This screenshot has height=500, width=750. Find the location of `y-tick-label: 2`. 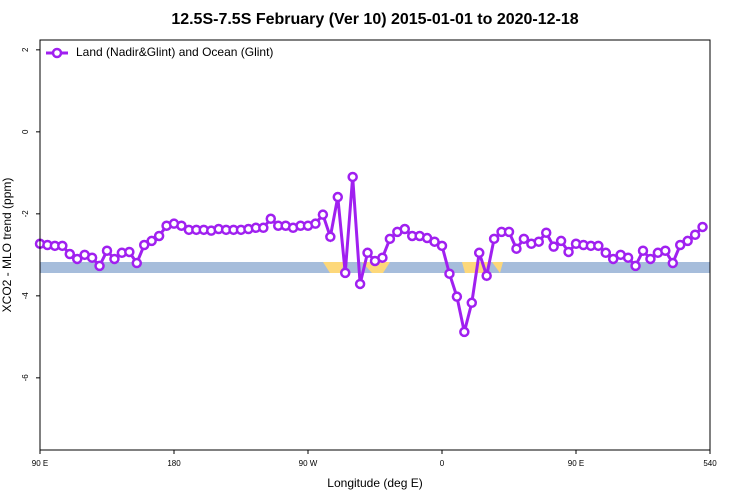

y-tick-label: 2 is located at coordinates (25, 49).